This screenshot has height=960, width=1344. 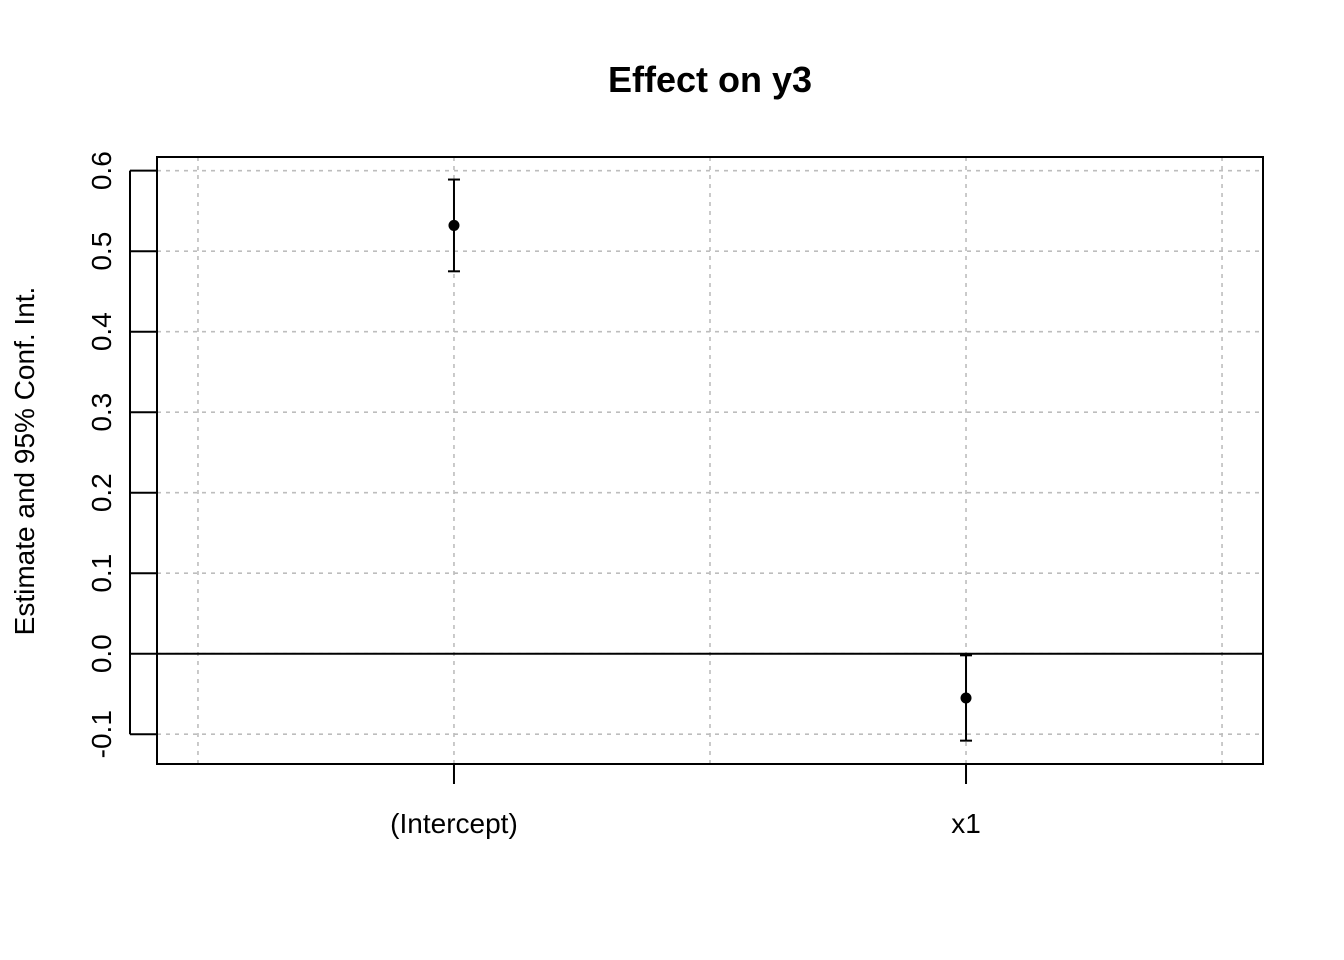 I want to click on x-axis: (Intercept) x1, so click(x=685, y=801).